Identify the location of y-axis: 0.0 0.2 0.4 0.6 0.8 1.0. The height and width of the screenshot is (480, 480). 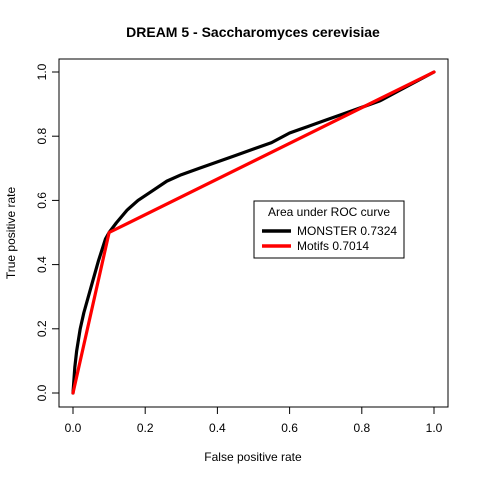
(47, 232).